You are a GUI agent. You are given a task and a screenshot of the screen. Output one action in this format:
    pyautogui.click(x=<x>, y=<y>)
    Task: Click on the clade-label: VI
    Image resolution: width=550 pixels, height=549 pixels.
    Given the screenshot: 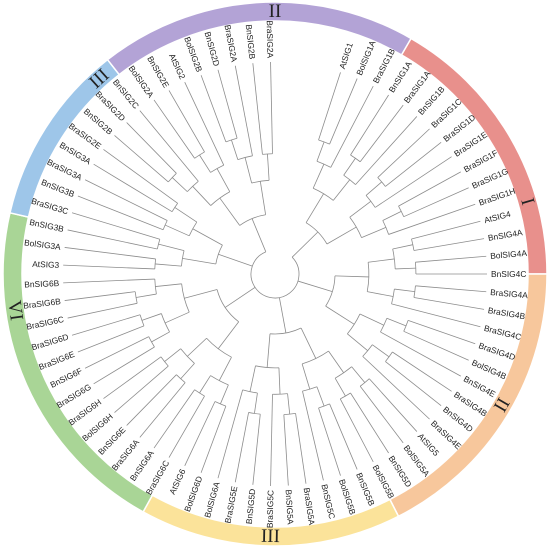 What is the action you would take?
    pyautogui.click(x=15, y=310)
    